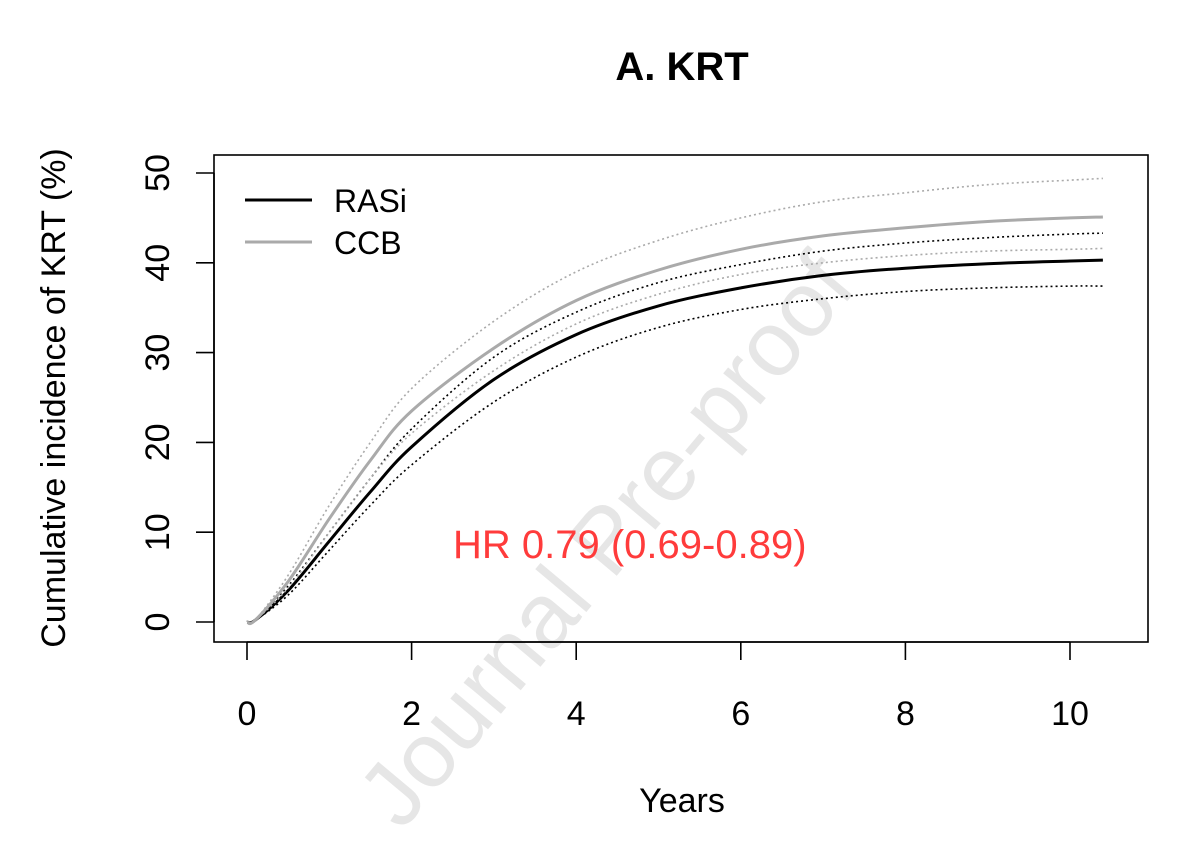  What do you see at coordinates (247, 714) in the screenshot?
I see `x-tick-label: 0` at bounding box center [247, 714].